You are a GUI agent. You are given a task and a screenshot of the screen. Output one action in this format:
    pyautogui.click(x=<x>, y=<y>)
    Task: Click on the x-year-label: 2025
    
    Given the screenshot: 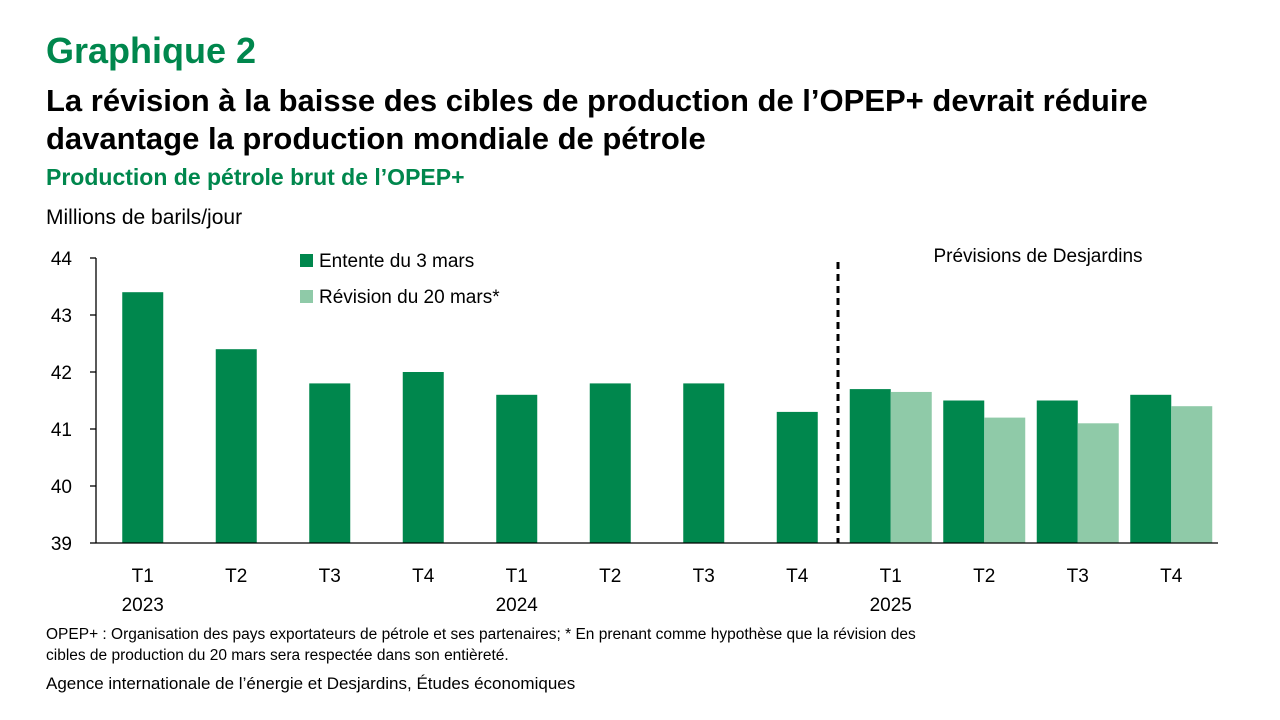 What is the action you would take?
    pyautogui.click(x=891, y=605)
    